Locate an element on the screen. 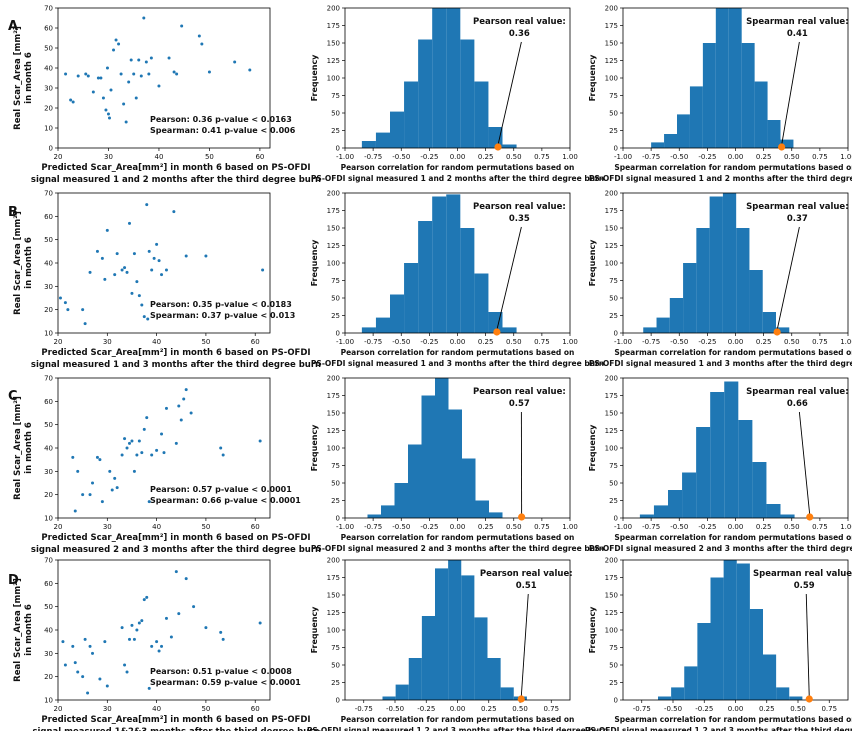  x-tick-label: 0.75 is located at coordinates (820, 527).